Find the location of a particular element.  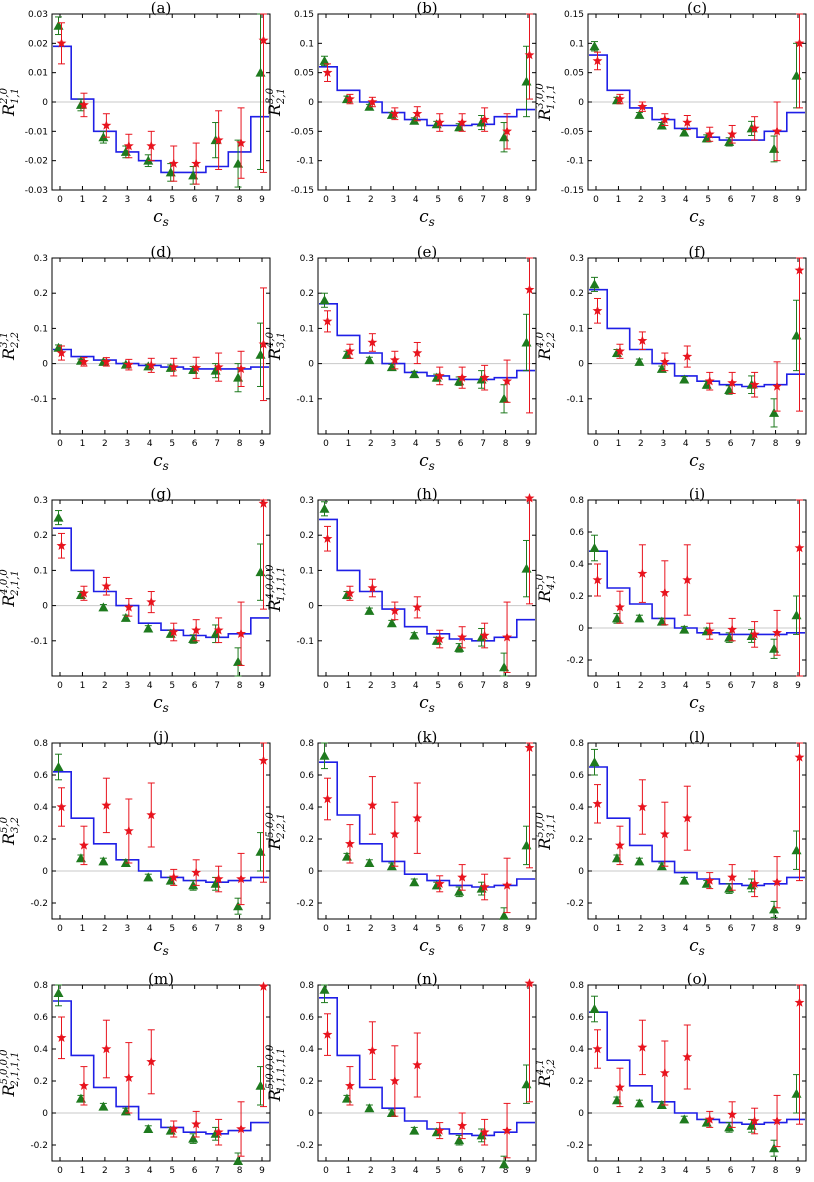

panel-i: -0.2 0 0.2 0.4 0.6 0.8 0 1 2 3 4 5 6 7 8 9 (i) cs R5,04,1 is located at coordinates (671, 600).